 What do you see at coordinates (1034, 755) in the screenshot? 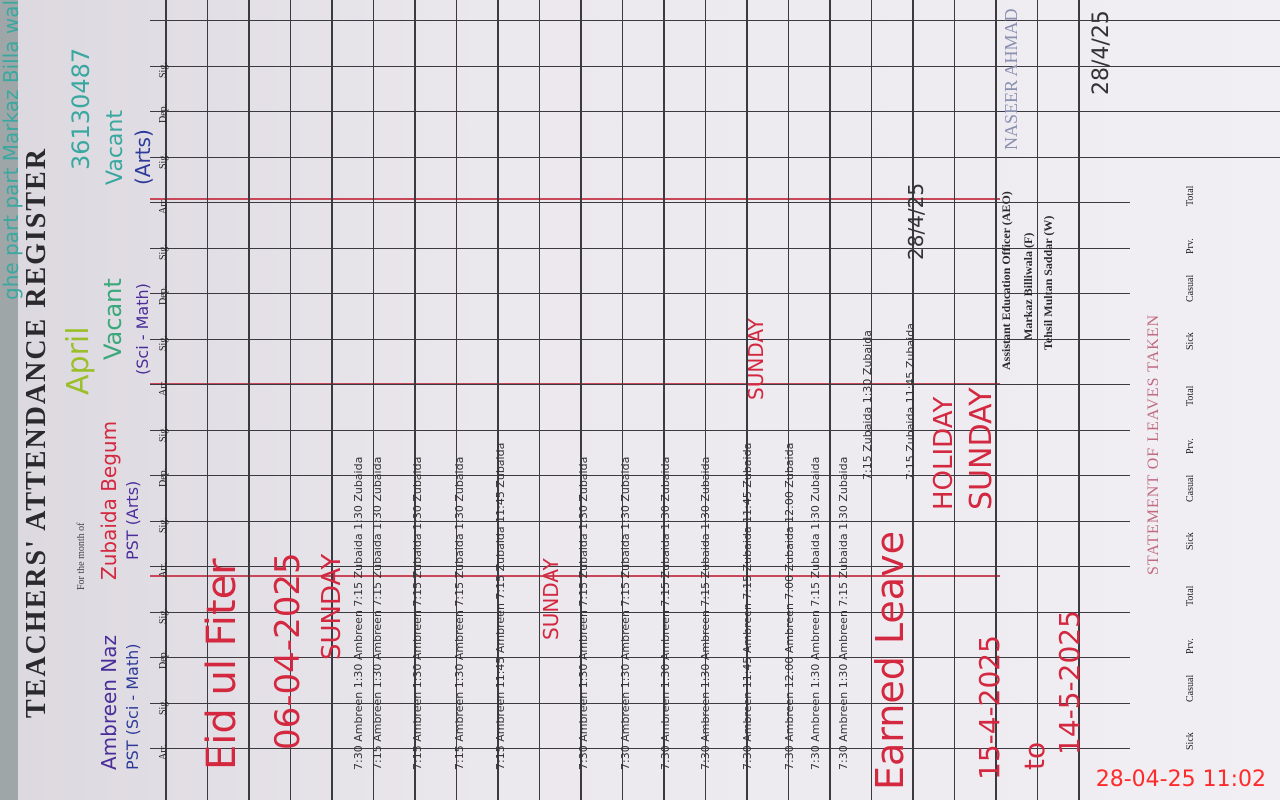
I see `leave-to-word: to` at bounding box center [1034, 755].